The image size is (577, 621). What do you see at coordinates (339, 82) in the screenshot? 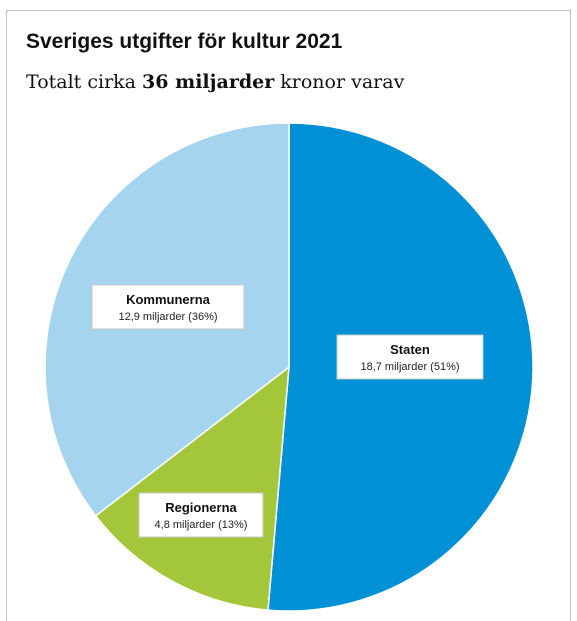
I see `subtitle-suffix: kronor varav` at bounding box center [339, 82].